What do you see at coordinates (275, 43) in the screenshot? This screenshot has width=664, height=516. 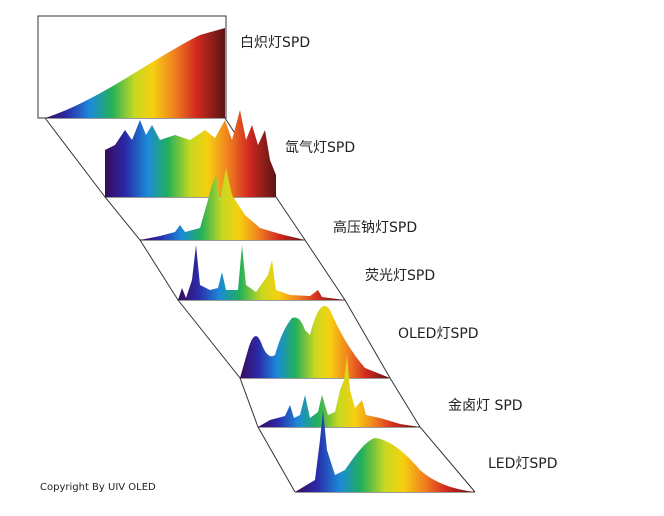 I see `spd-label: 白炽灯SPD` at bounding box center [275, 43].